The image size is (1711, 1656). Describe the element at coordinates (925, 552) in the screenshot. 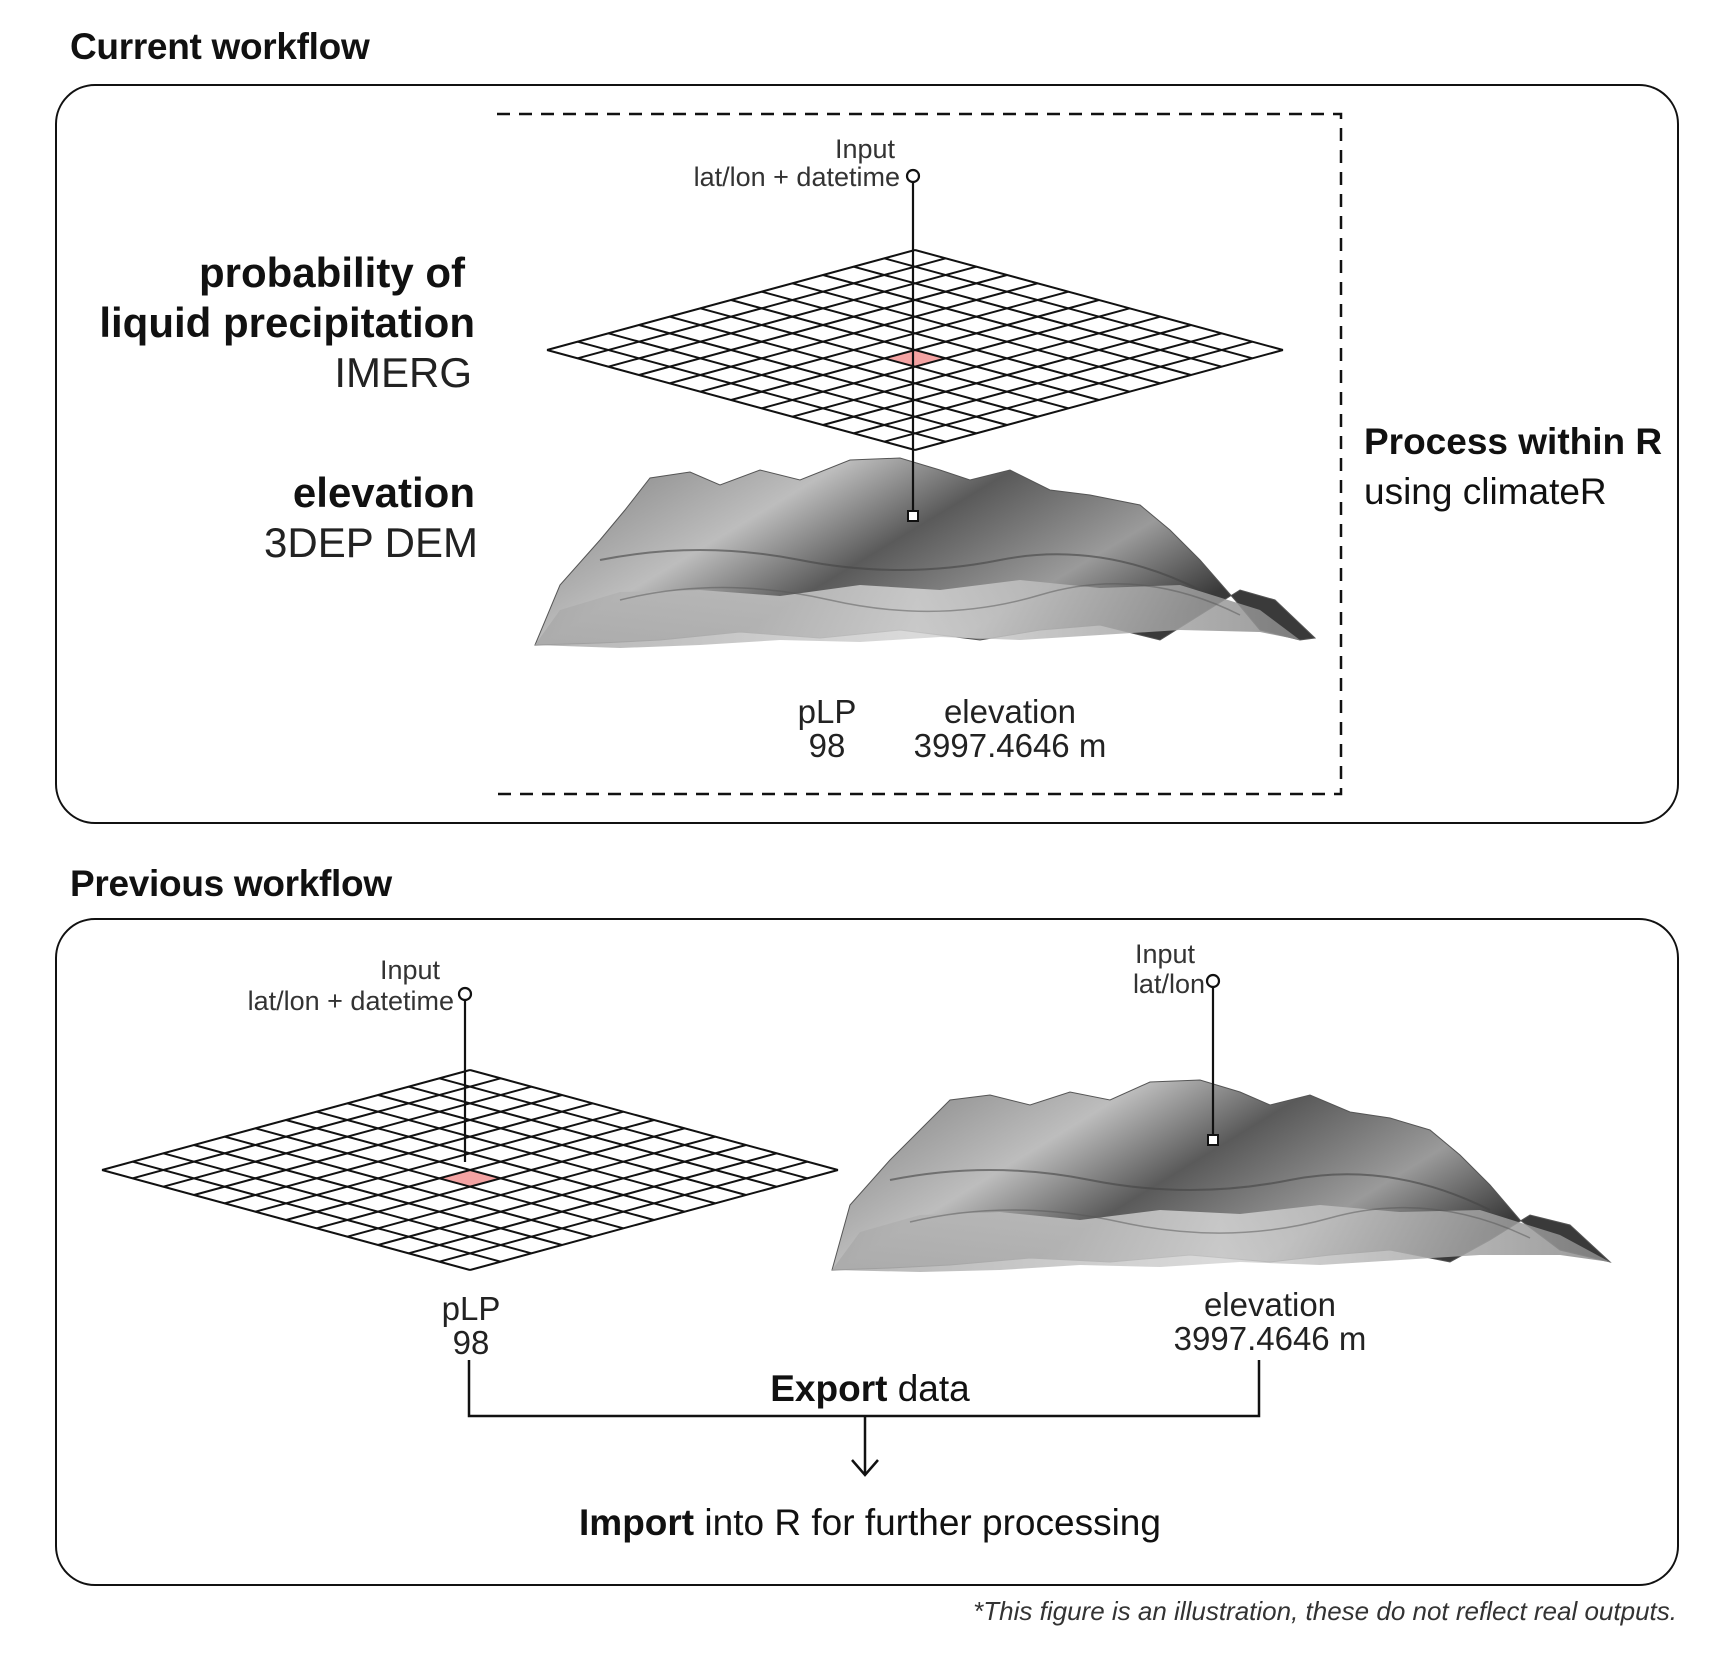

I see `current-terrain-image` at that location.